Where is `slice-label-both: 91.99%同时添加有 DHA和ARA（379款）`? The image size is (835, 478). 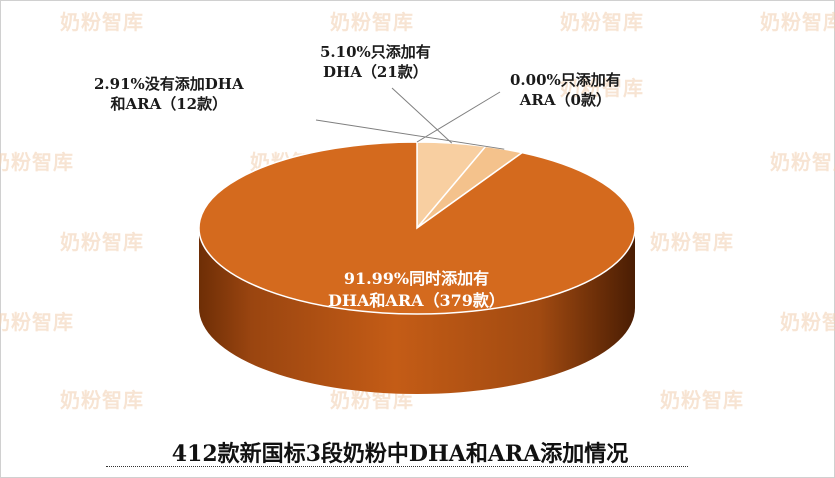
slice-label-both: 91.99%同时添加有 DHA和ARA（379款） is located at coordinates (416, 290).